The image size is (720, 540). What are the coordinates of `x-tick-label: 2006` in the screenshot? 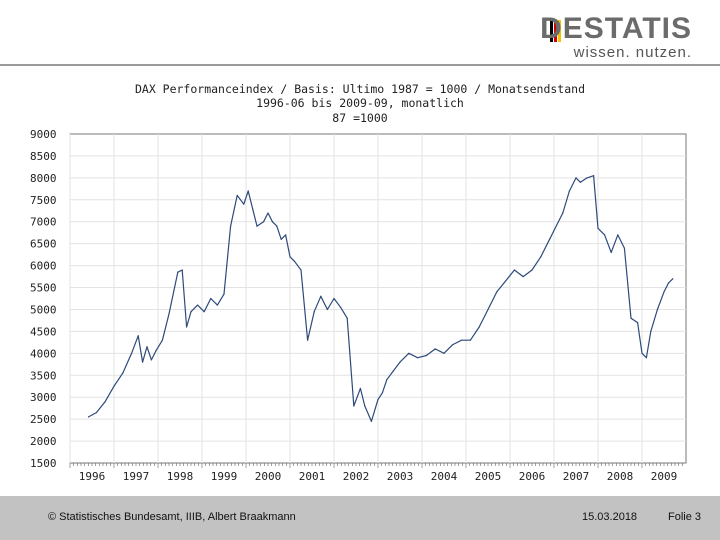 It's located at (532, 476).